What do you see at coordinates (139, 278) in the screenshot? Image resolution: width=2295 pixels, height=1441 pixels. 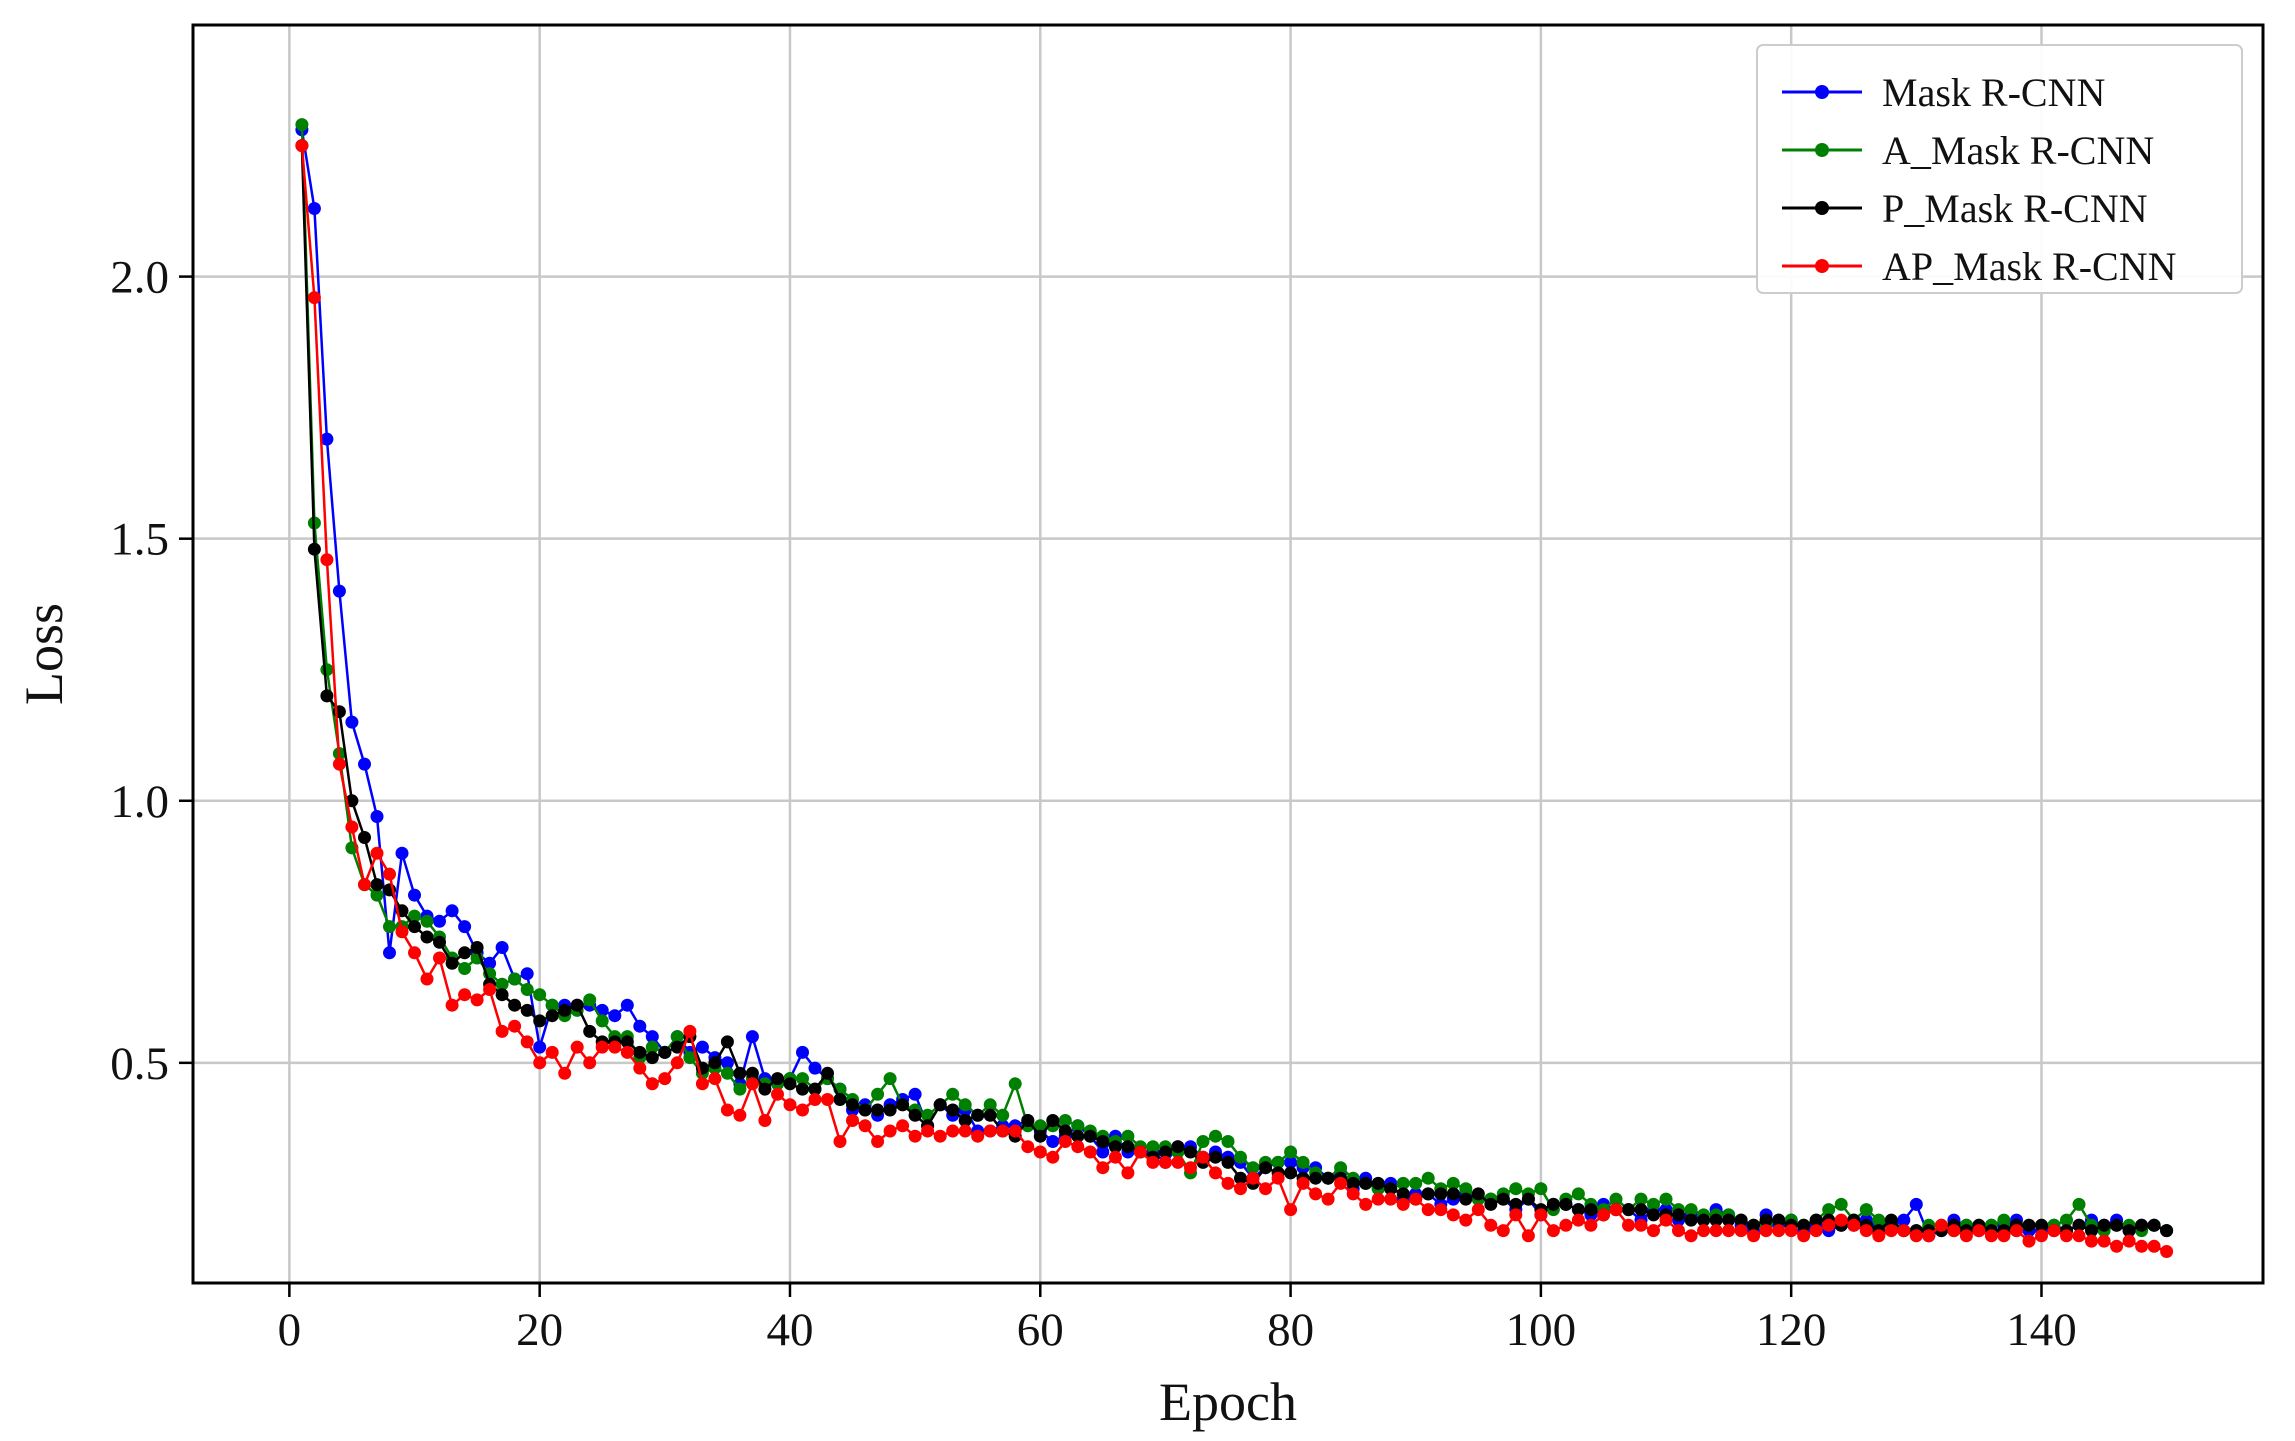 I see `y-tick-label: 2.0` at bounding box center [139, 278].